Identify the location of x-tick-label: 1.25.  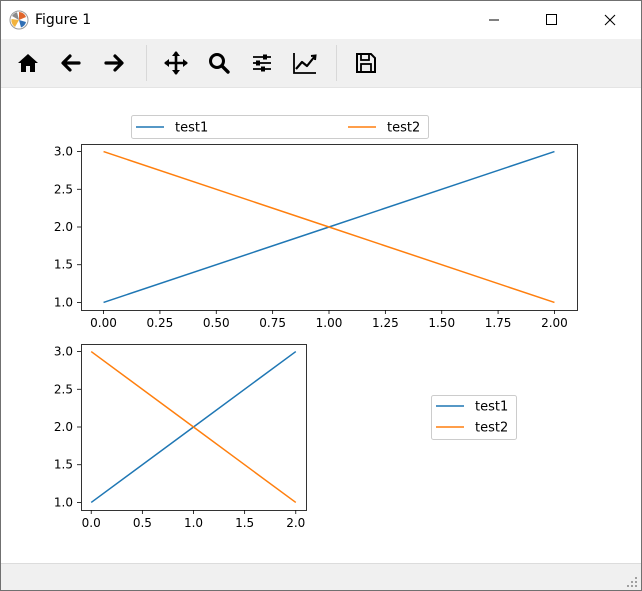
(385, 323).